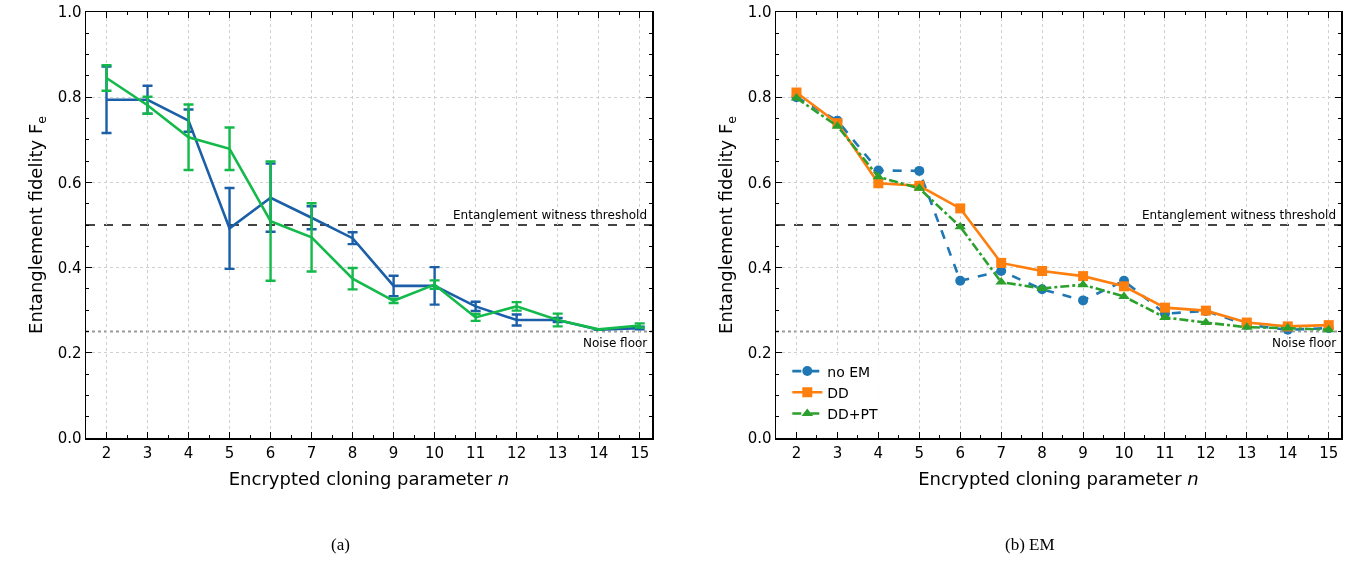 This screenshot has height=563, width=1367. Describe the element at coordinates (849, 371) in the screenshot. I see `legend-label: no EM` at that location.